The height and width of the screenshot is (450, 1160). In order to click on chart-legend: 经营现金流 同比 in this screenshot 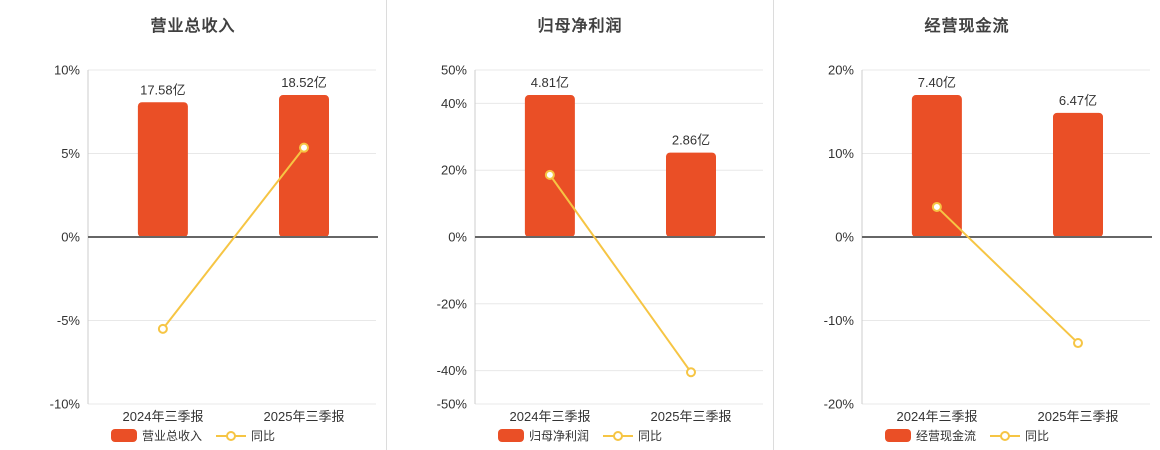, I will do `click(967, 435)`.